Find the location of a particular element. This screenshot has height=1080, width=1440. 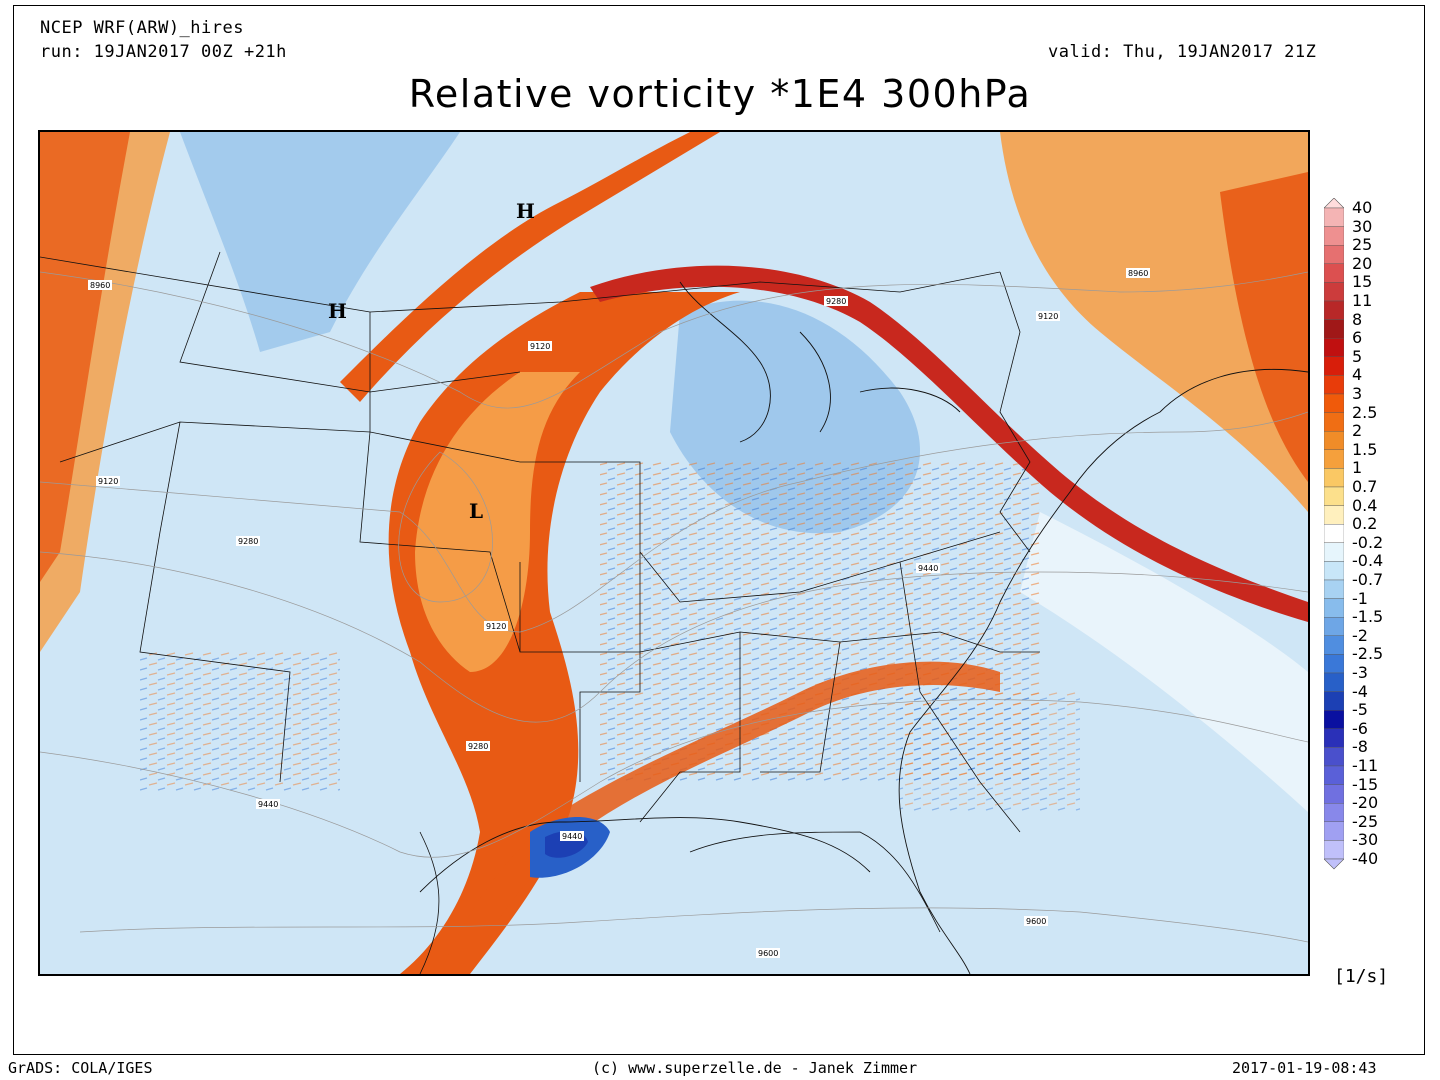

legend-level-label: 5 is located at coordinates (1357, 356).